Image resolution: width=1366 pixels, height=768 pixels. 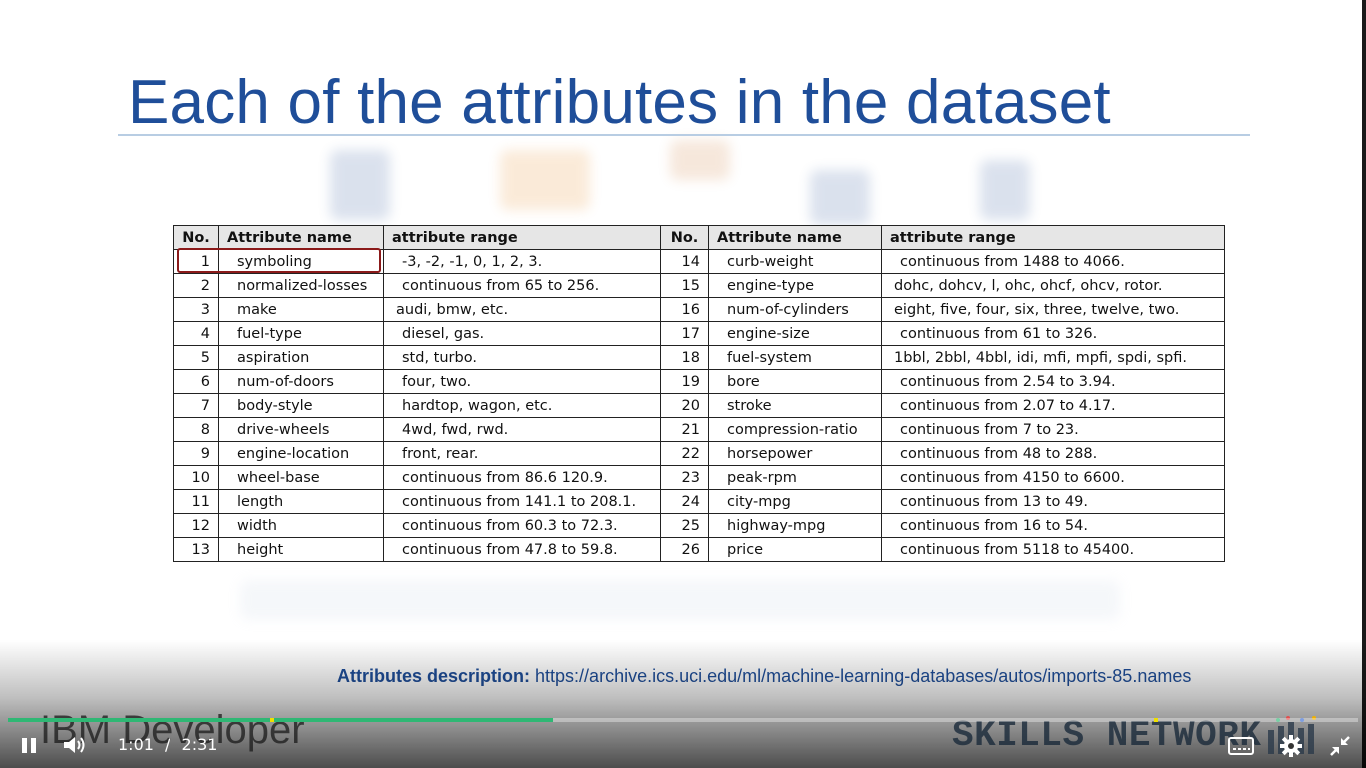 I want to click on attribute-name: compression-ratio, so click(x=795, y=429).